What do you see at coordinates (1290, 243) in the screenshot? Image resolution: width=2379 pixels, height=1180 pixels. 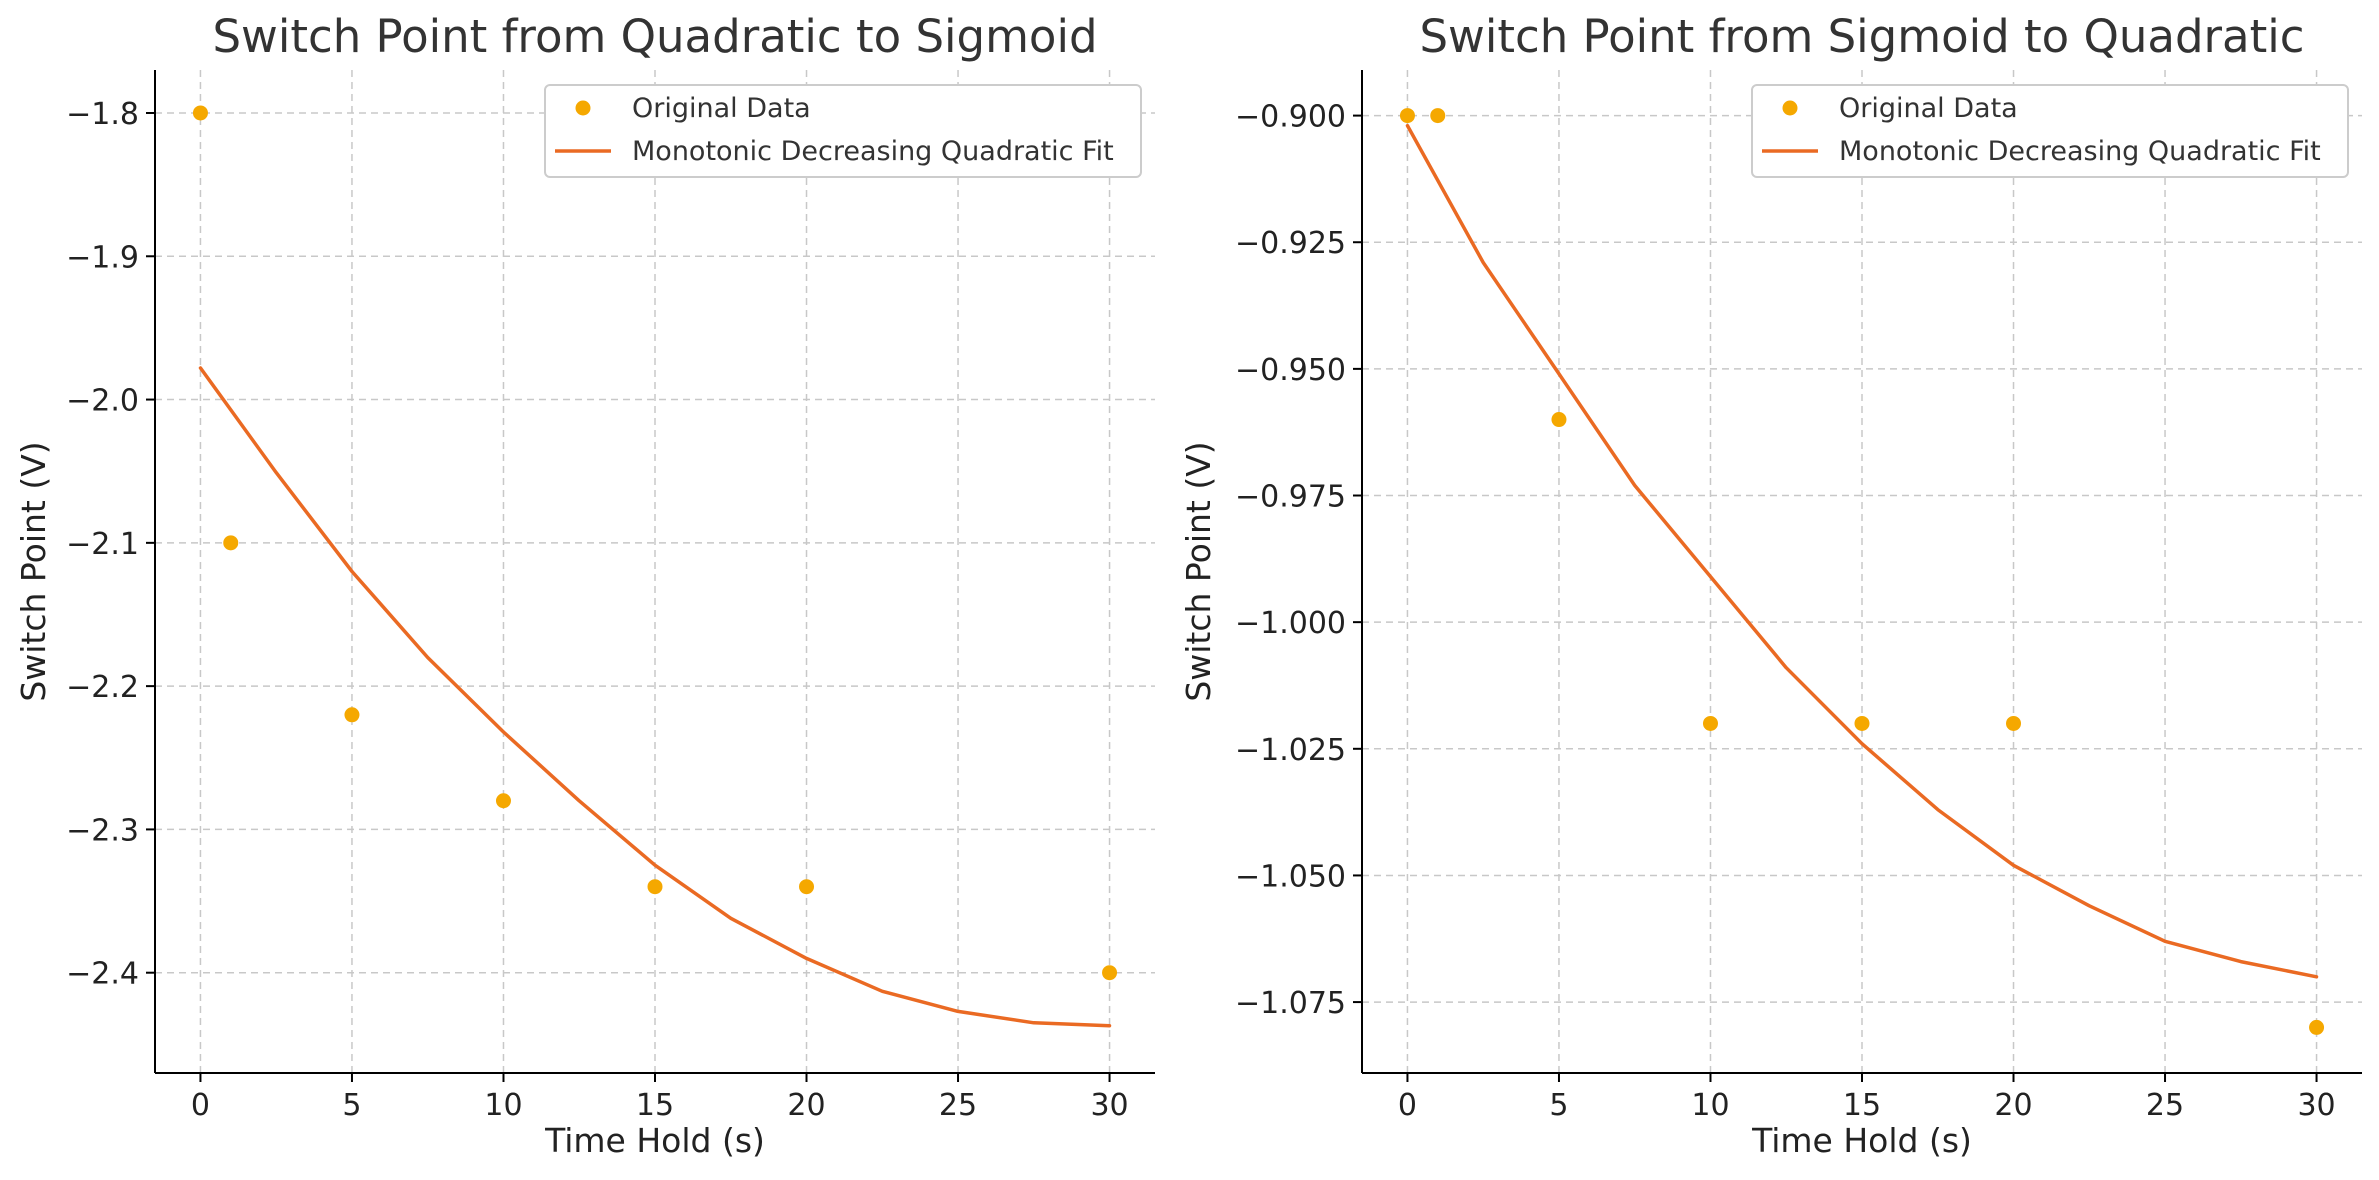 I see `y-tick-label: −0.925` at bounding box center [1290, 243].